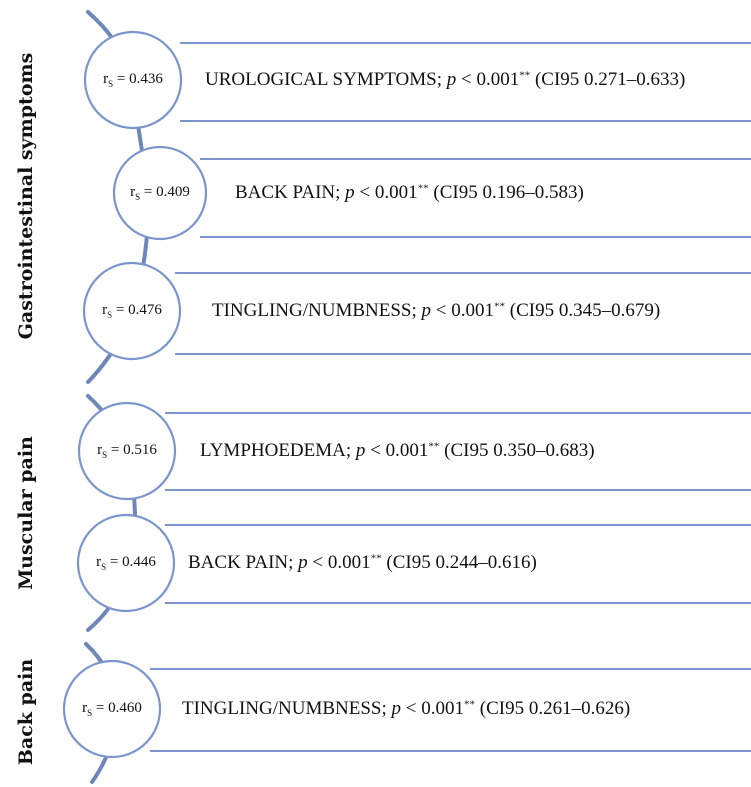 This screenshot has width=751, height=787. What do you see at coordinates (321, 79) in the screenshot?
I see `row-name: UROLOGICAL SYMPTOMS` at bounding box center [321, 79].